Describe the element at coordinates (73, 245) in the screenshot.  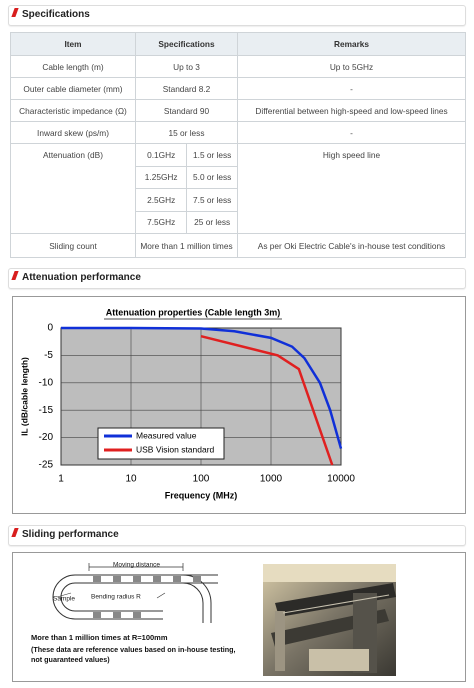
I see `table-cell: Sliding count` at that location.